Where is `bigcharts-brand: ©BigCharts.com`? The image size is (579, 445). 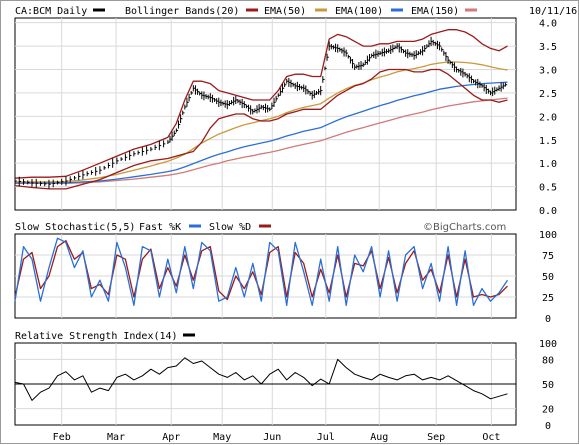
bigcharts-brand: ©BigCharts.com is located at coordinates (464, 227).